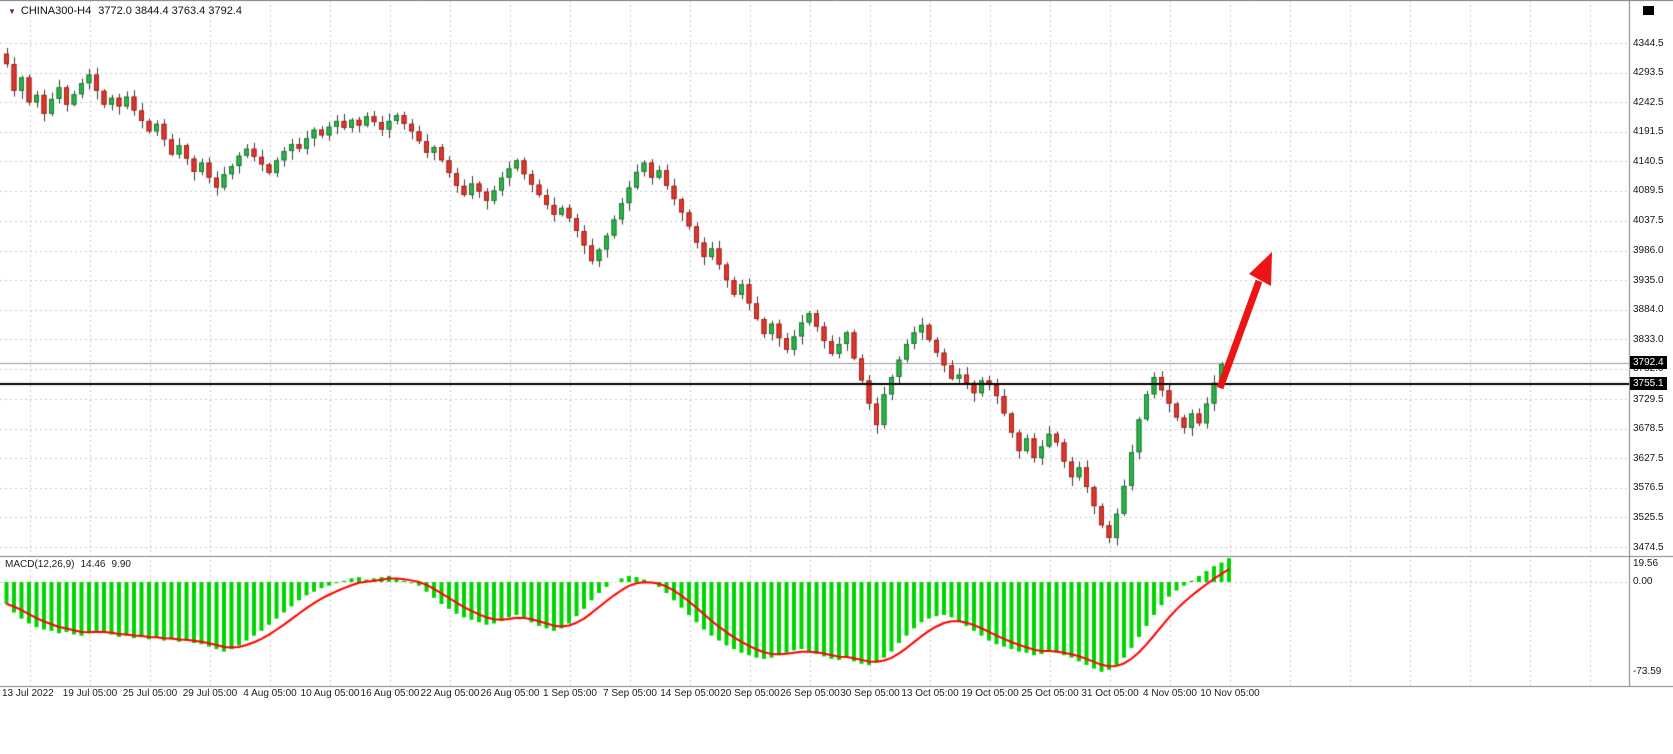  I want to click on price-tick-label: 3627.5, so click(1648, 458).